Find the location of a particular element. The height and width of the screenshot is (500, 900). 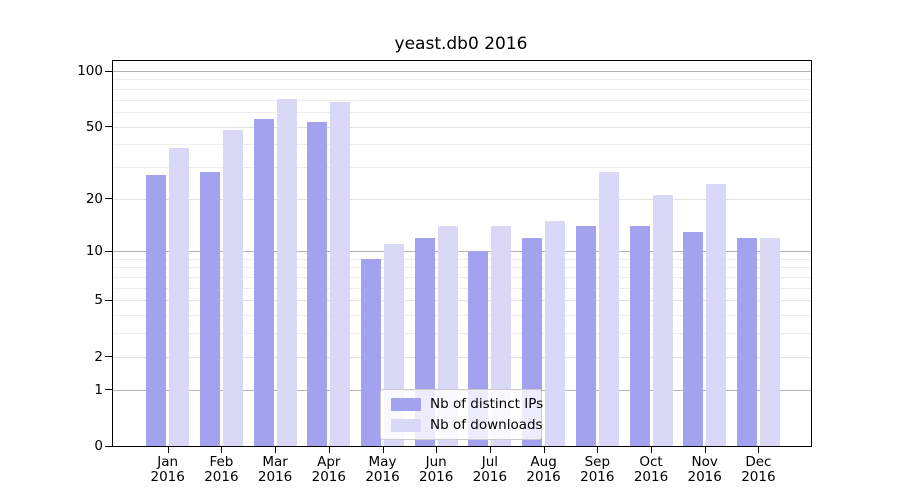

x-axis-tick-label: Jan 2016 is located at coordinates (167, 469).